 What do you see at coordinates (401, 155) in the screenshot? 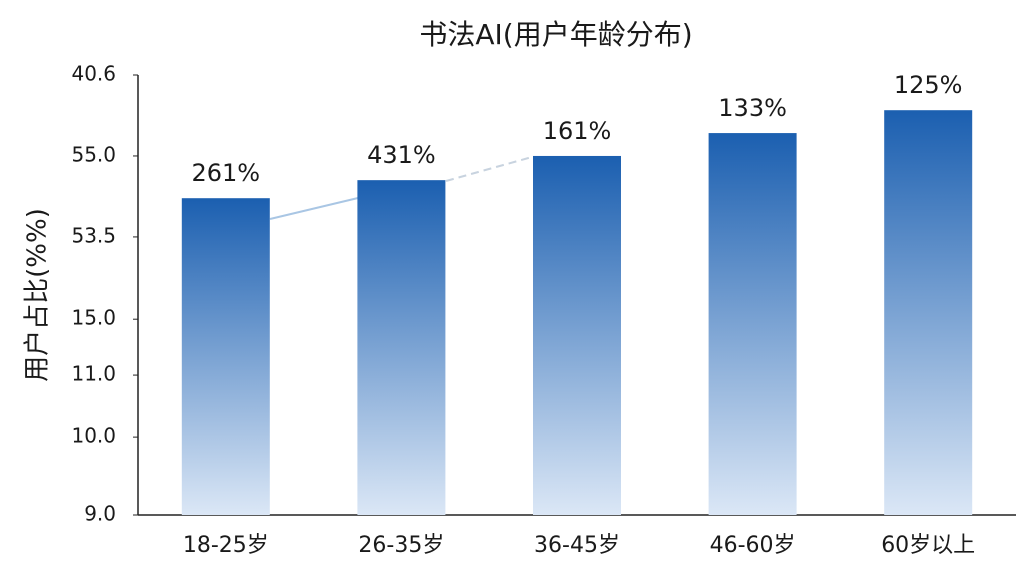
I see `data-label: 431%` at bounding box center [401, 155].